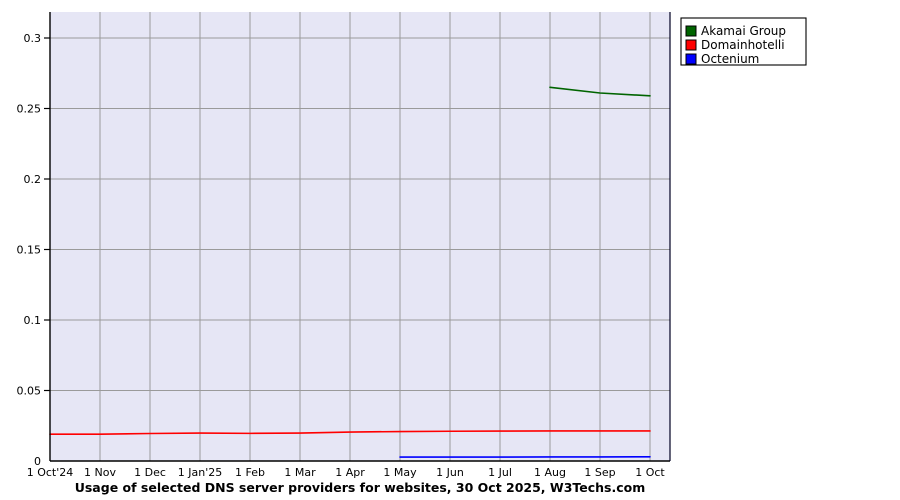 Image resolution: width=900 pixels, height=500 pixels. Describe the element at coordinates (599, 472) in the screenshot. I see `x-tick-label: 1 Sep` at that location.